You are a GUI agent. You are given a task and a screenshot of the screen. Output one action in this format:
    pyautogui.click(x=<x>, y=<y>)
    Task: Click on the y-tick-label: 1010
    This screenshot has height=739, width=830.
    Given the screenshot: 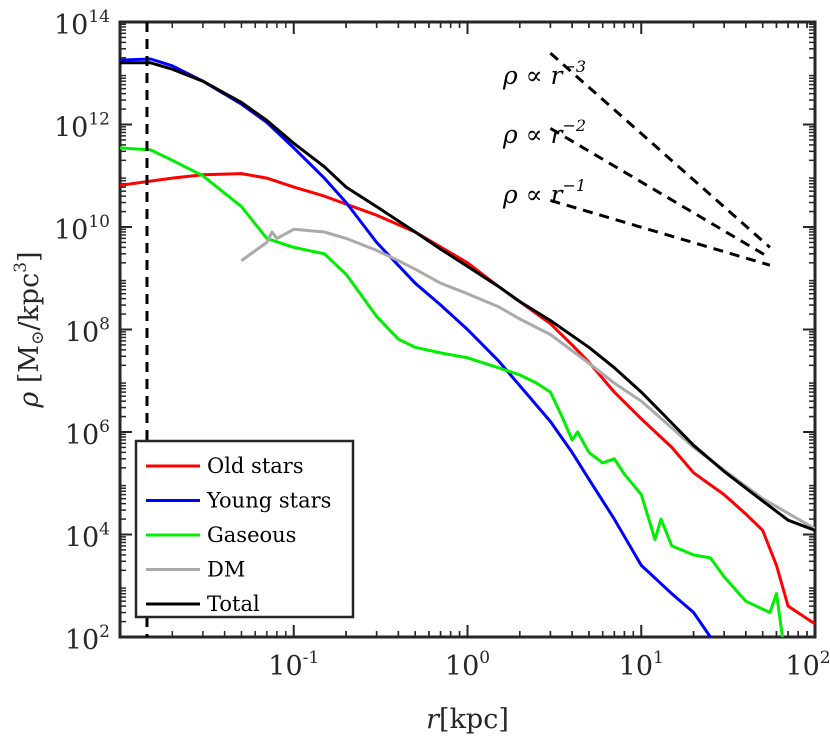 What is the action you would take?
    pyautogui.click(x=82, y=229)
    